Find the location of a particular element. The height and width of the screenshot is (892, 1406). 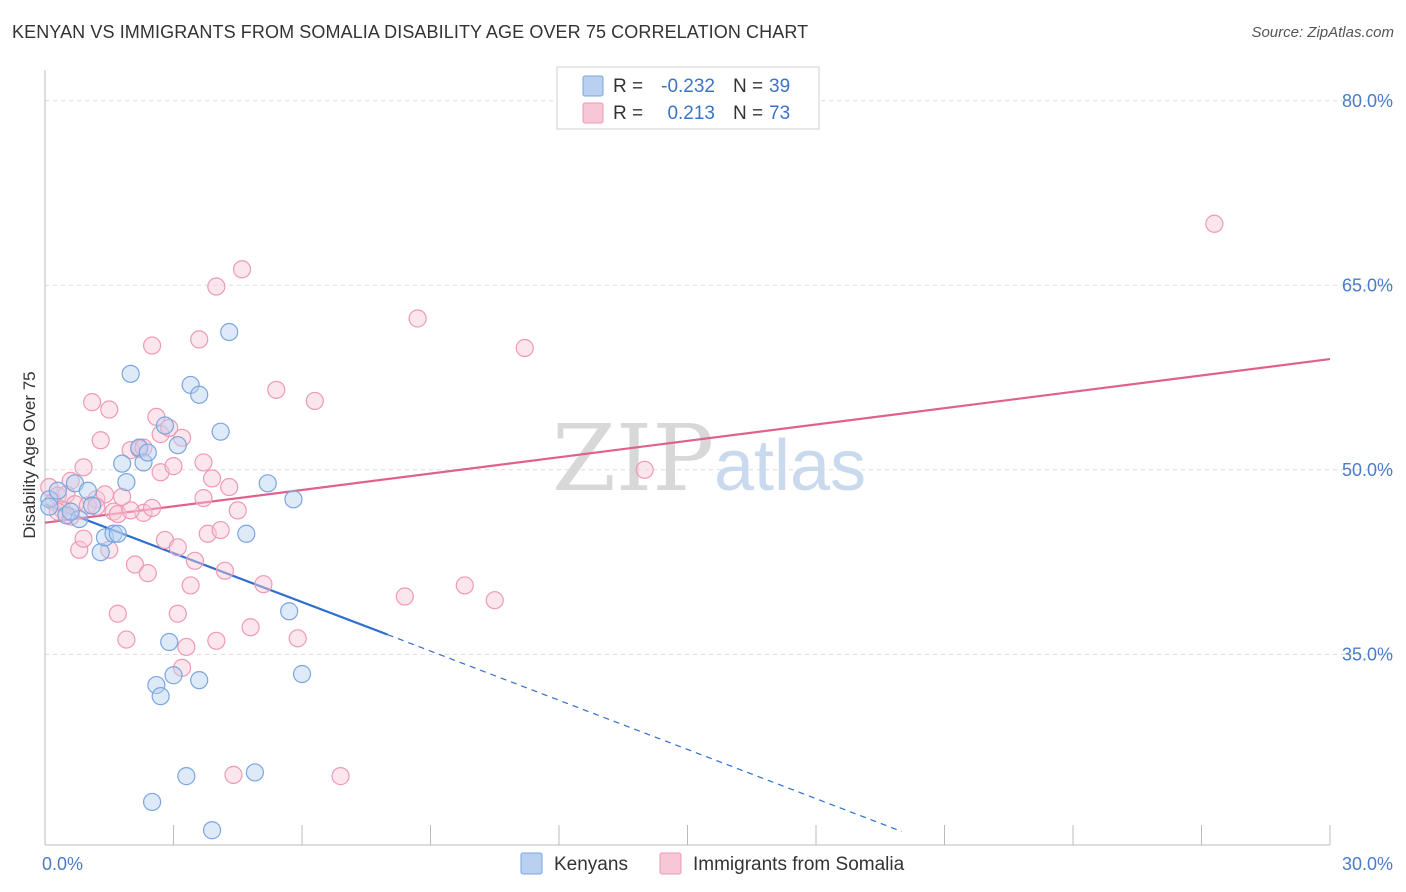

watermark-atlas: atlas is located at coordinates (790, 466).